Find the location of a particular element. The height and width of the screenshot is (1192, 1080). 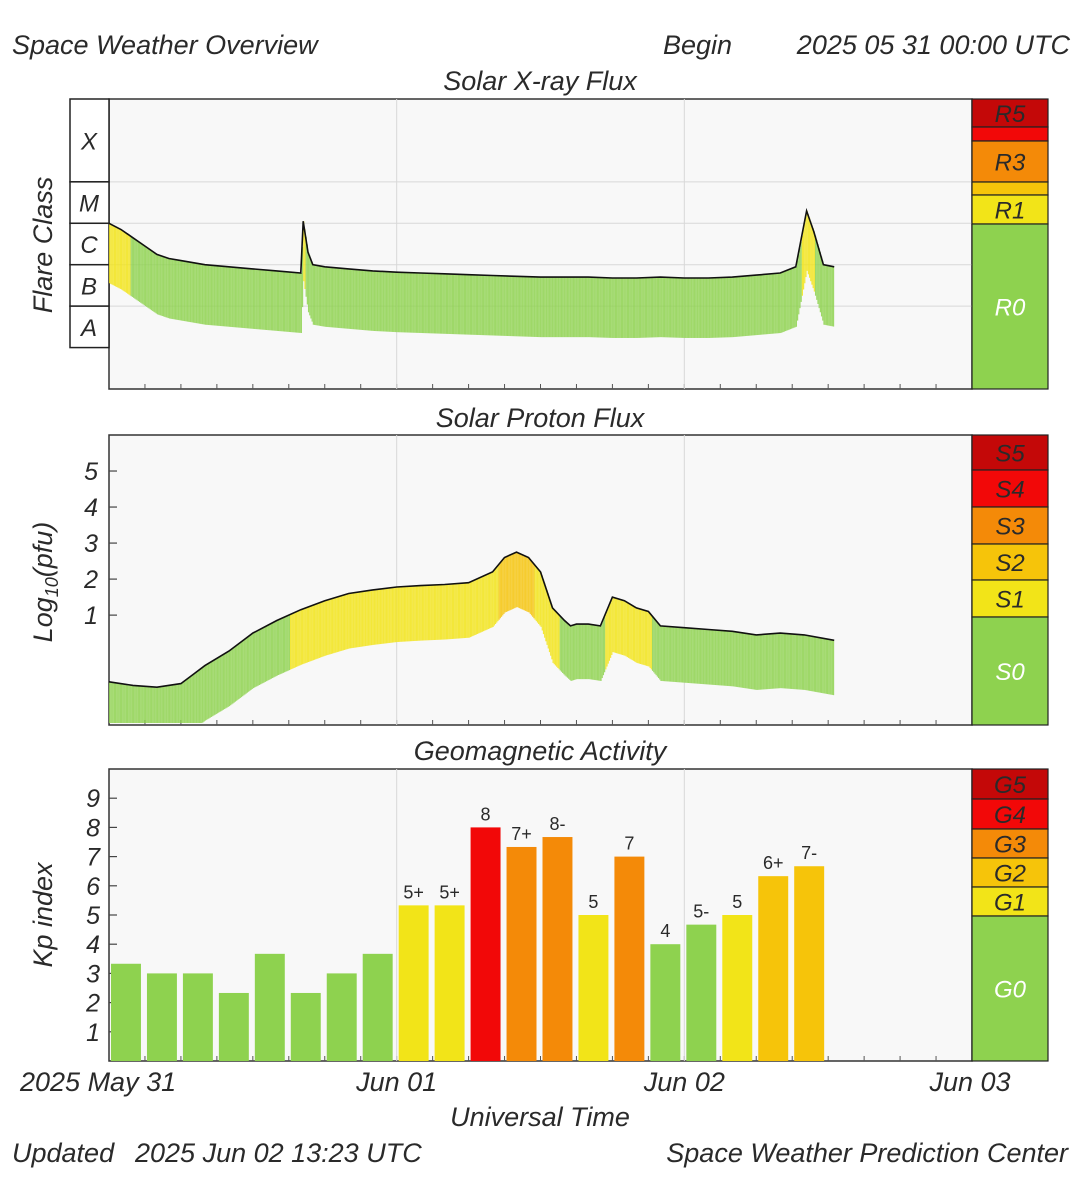

time-axis-tick-label: Jun 02 is located at coordinates (684, 1082).